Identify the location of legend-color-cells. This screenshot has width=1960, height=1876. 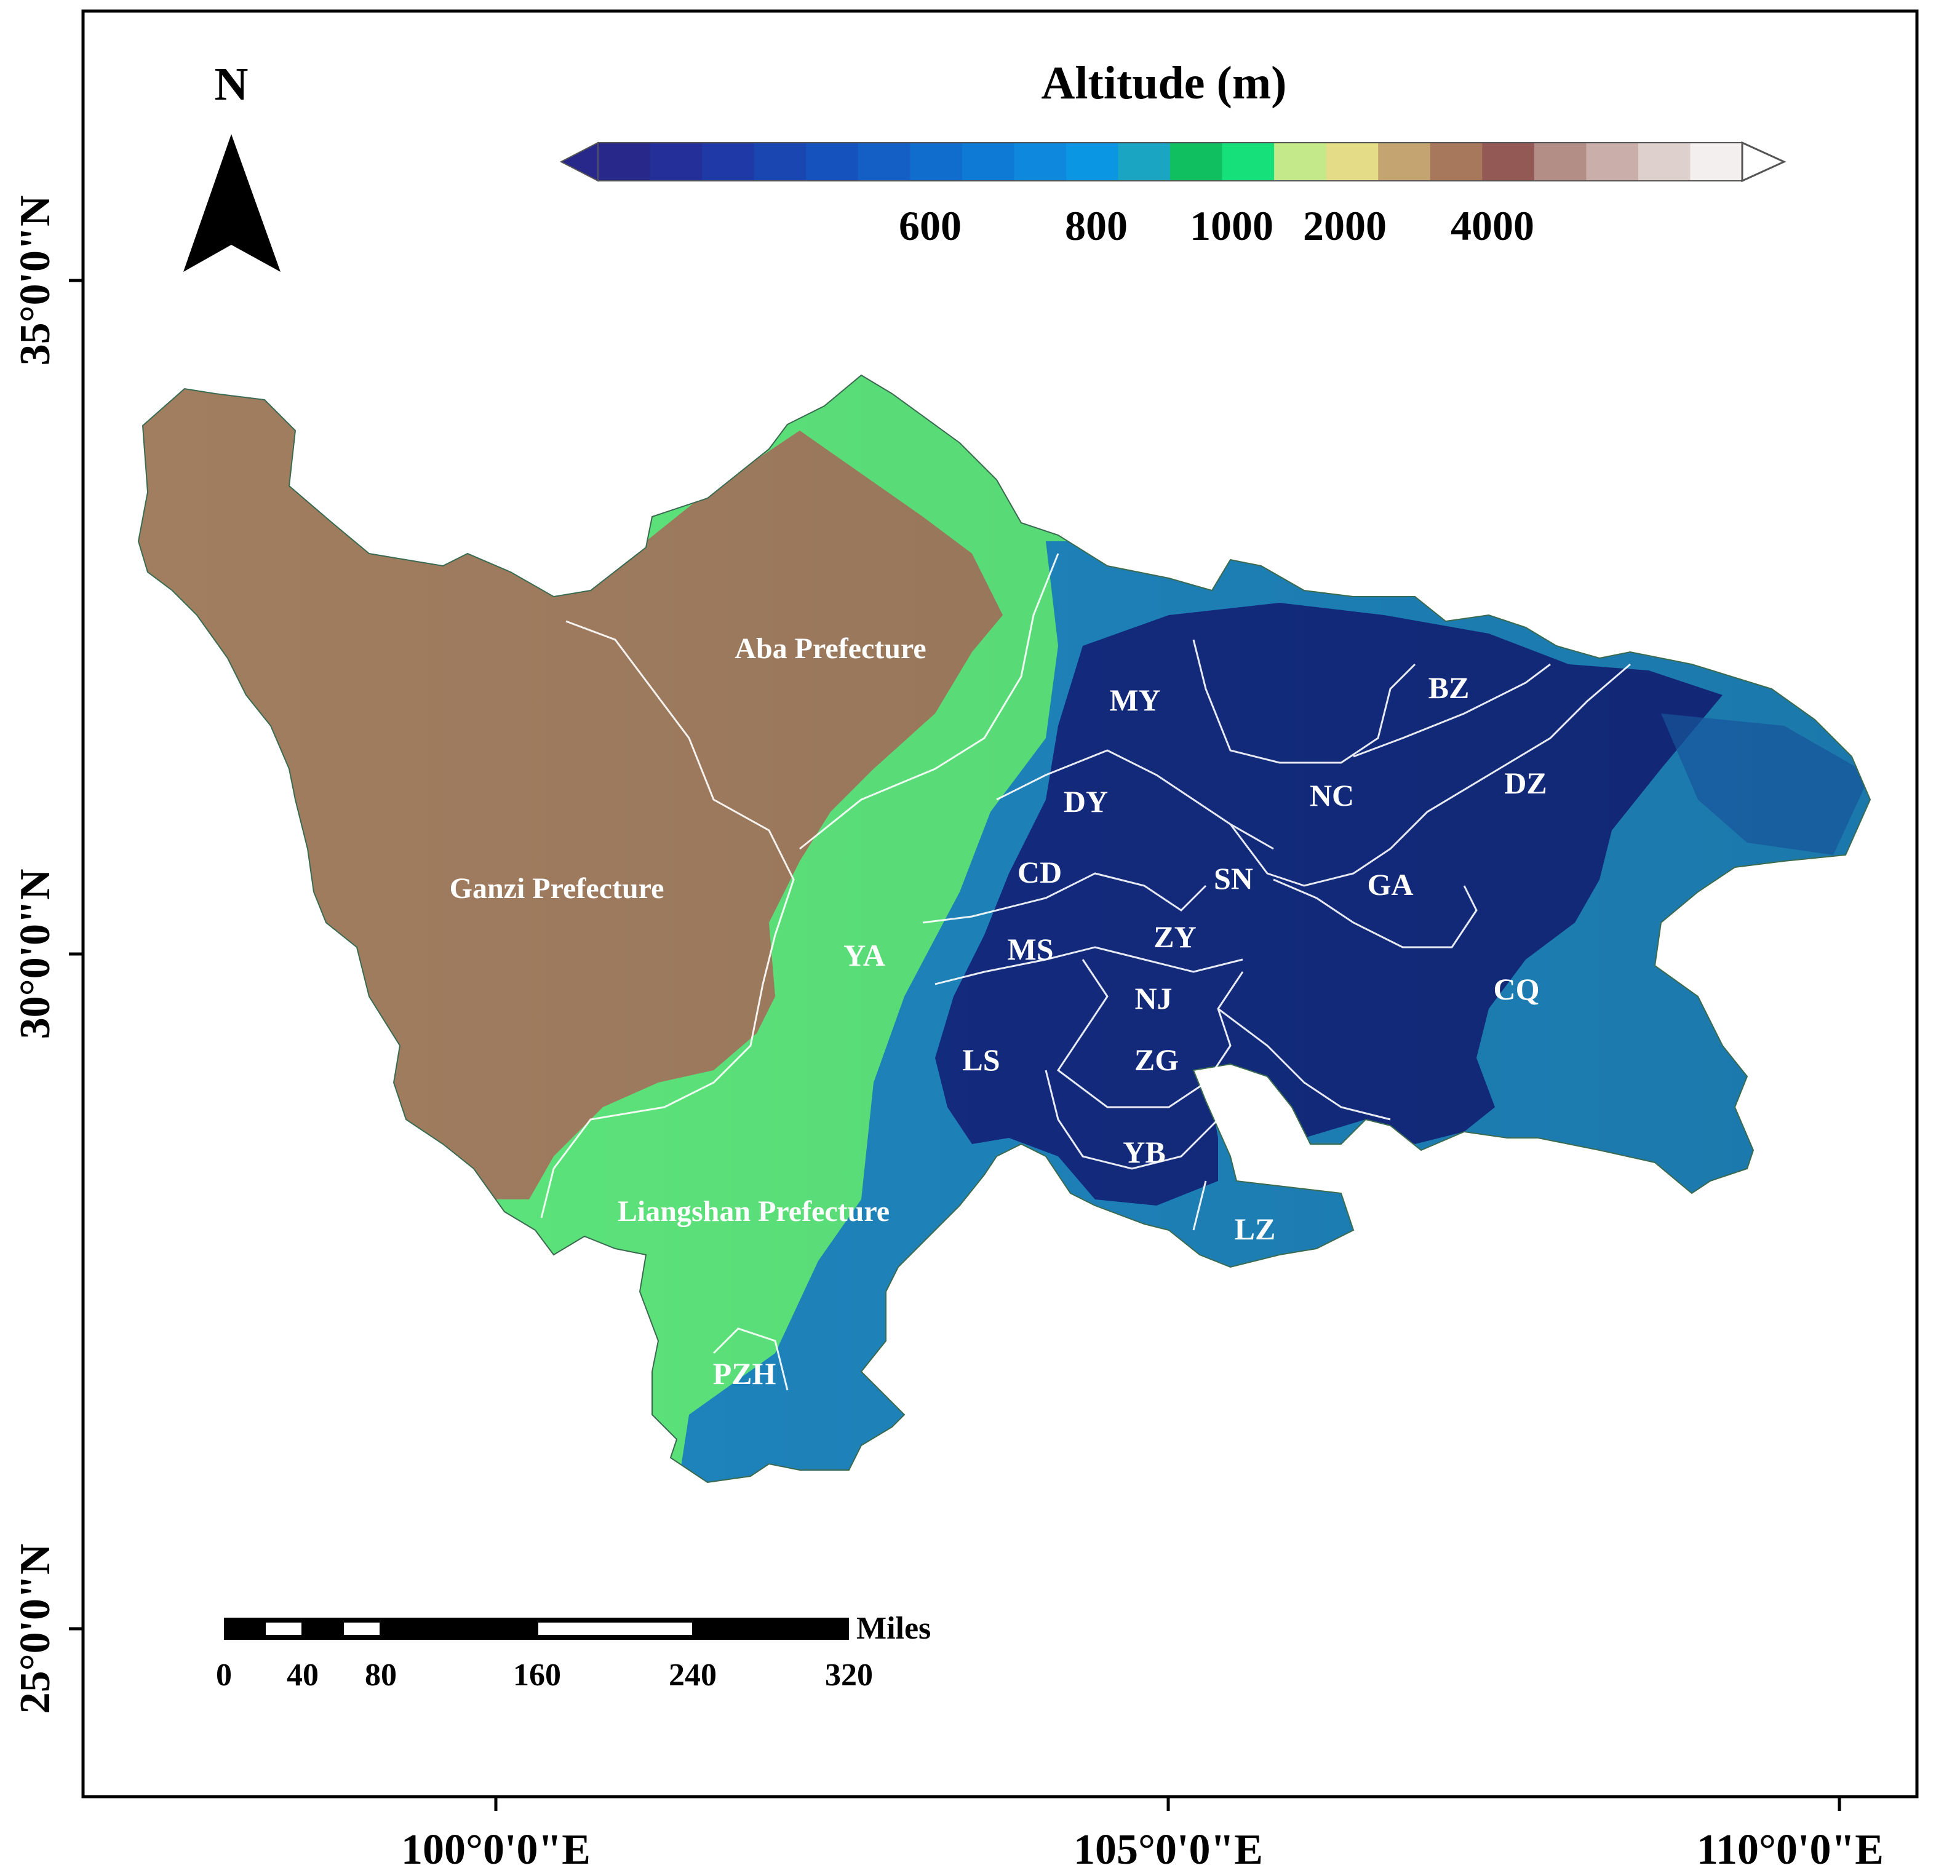
(1170, 162).